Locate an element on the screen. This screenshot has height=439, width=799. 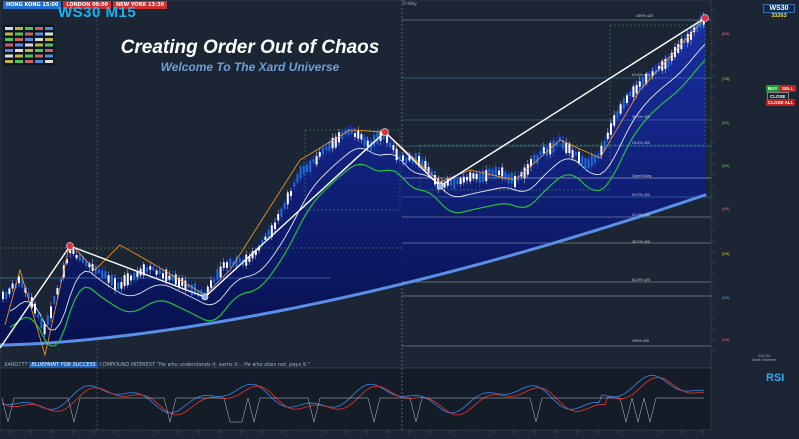
zone-box is located at coordinates (352, 170).